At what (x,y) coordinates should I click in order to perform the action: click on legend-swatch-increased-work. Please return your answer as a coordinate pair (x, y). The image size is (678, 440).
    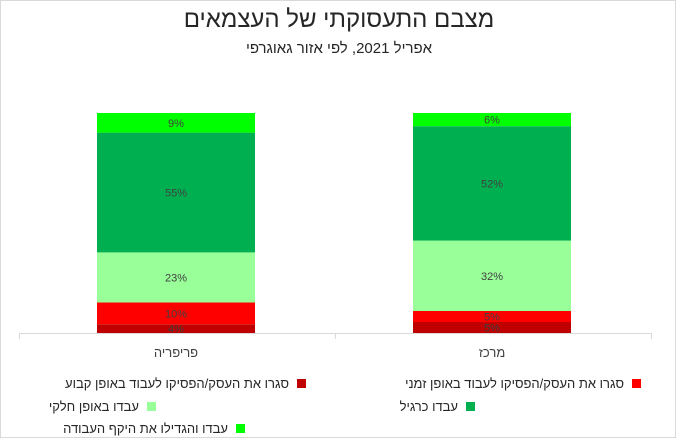
    Looking at the image, I should click on (240, 428).